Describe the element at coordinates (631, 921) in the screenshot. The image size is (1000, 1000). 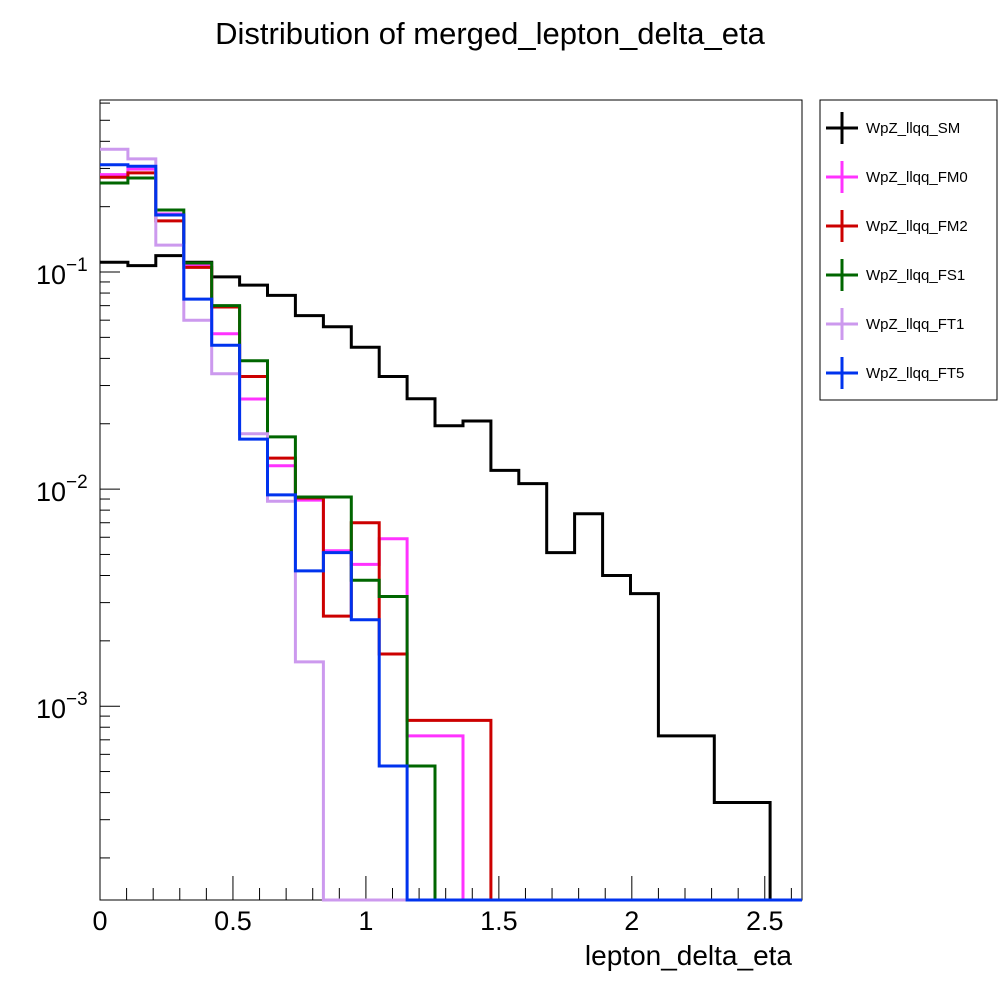
I see `x-tick-label: 2` at that location.